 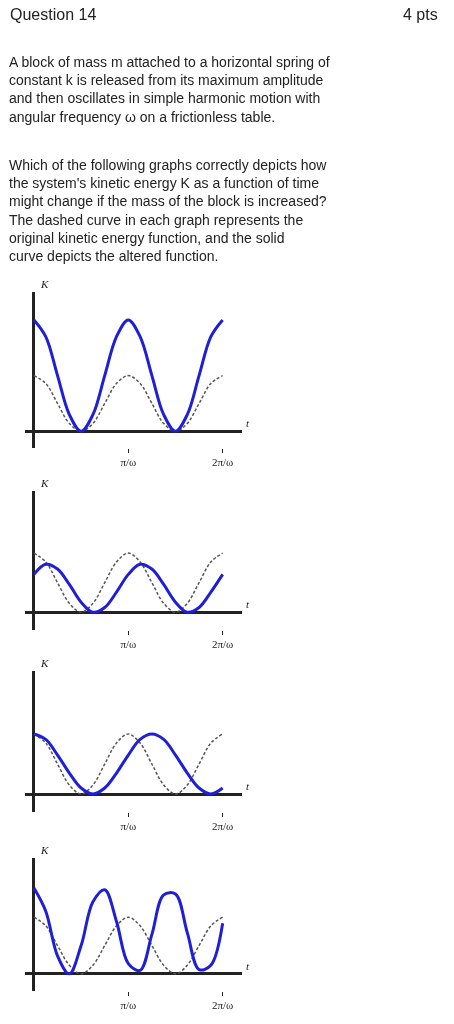 What do you see at coordinates (168, 210) in the screenshot?
I see `text: Which of the following graphs correctly depicts how the system's kinetic energy K as a function of time might change if the mass of the block is increased? The dashed curve in each graph represents the original kinetic energy function, and the solid curve depicts the altered function.` at bounding box center [168, 210].